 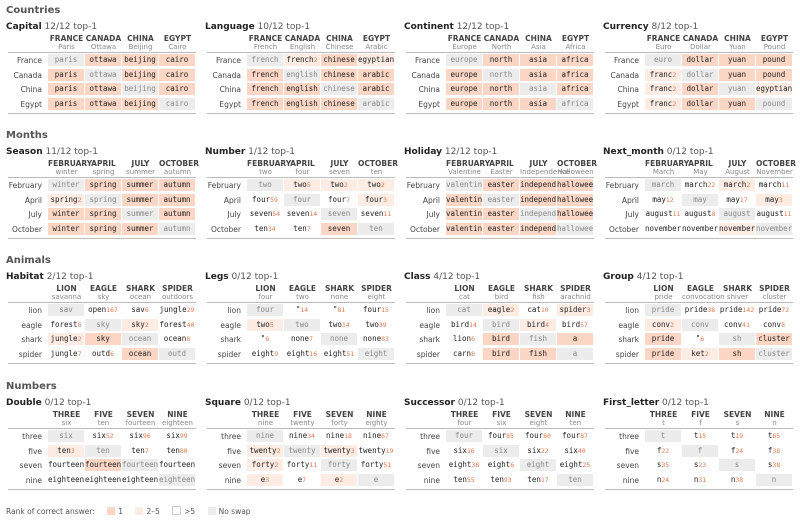 I want to click on heatmap-cell: ten7, so click(x=140, y=450).